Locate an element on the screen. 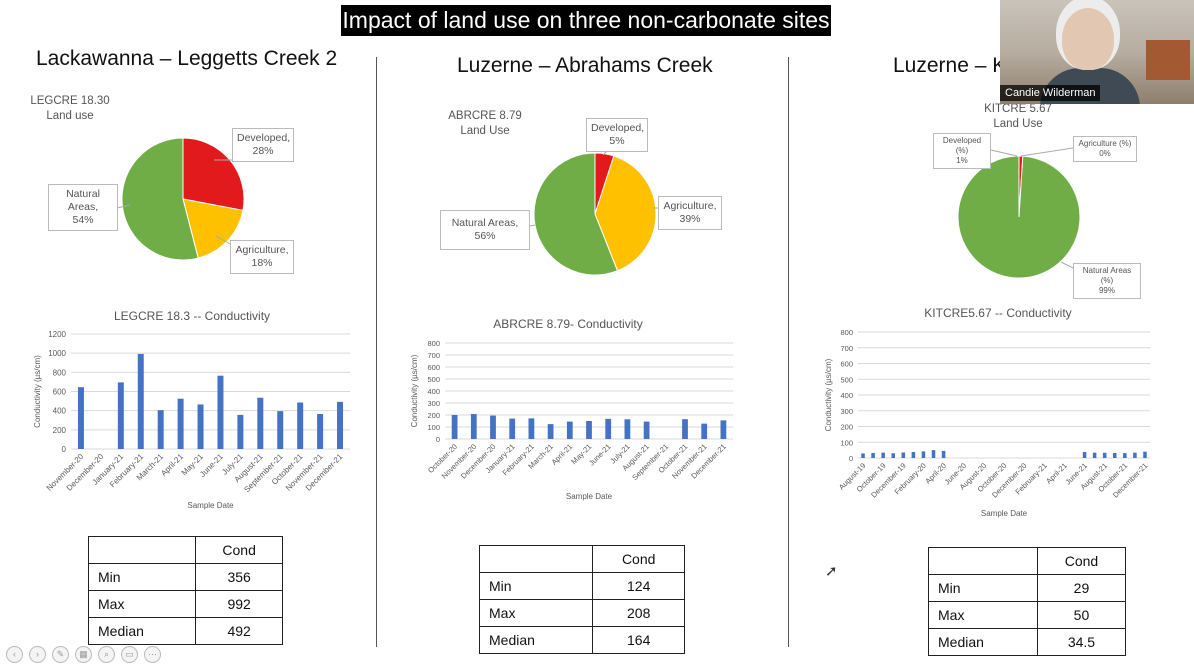  pie-slice-agriculture is located at coordinates (625, 213).